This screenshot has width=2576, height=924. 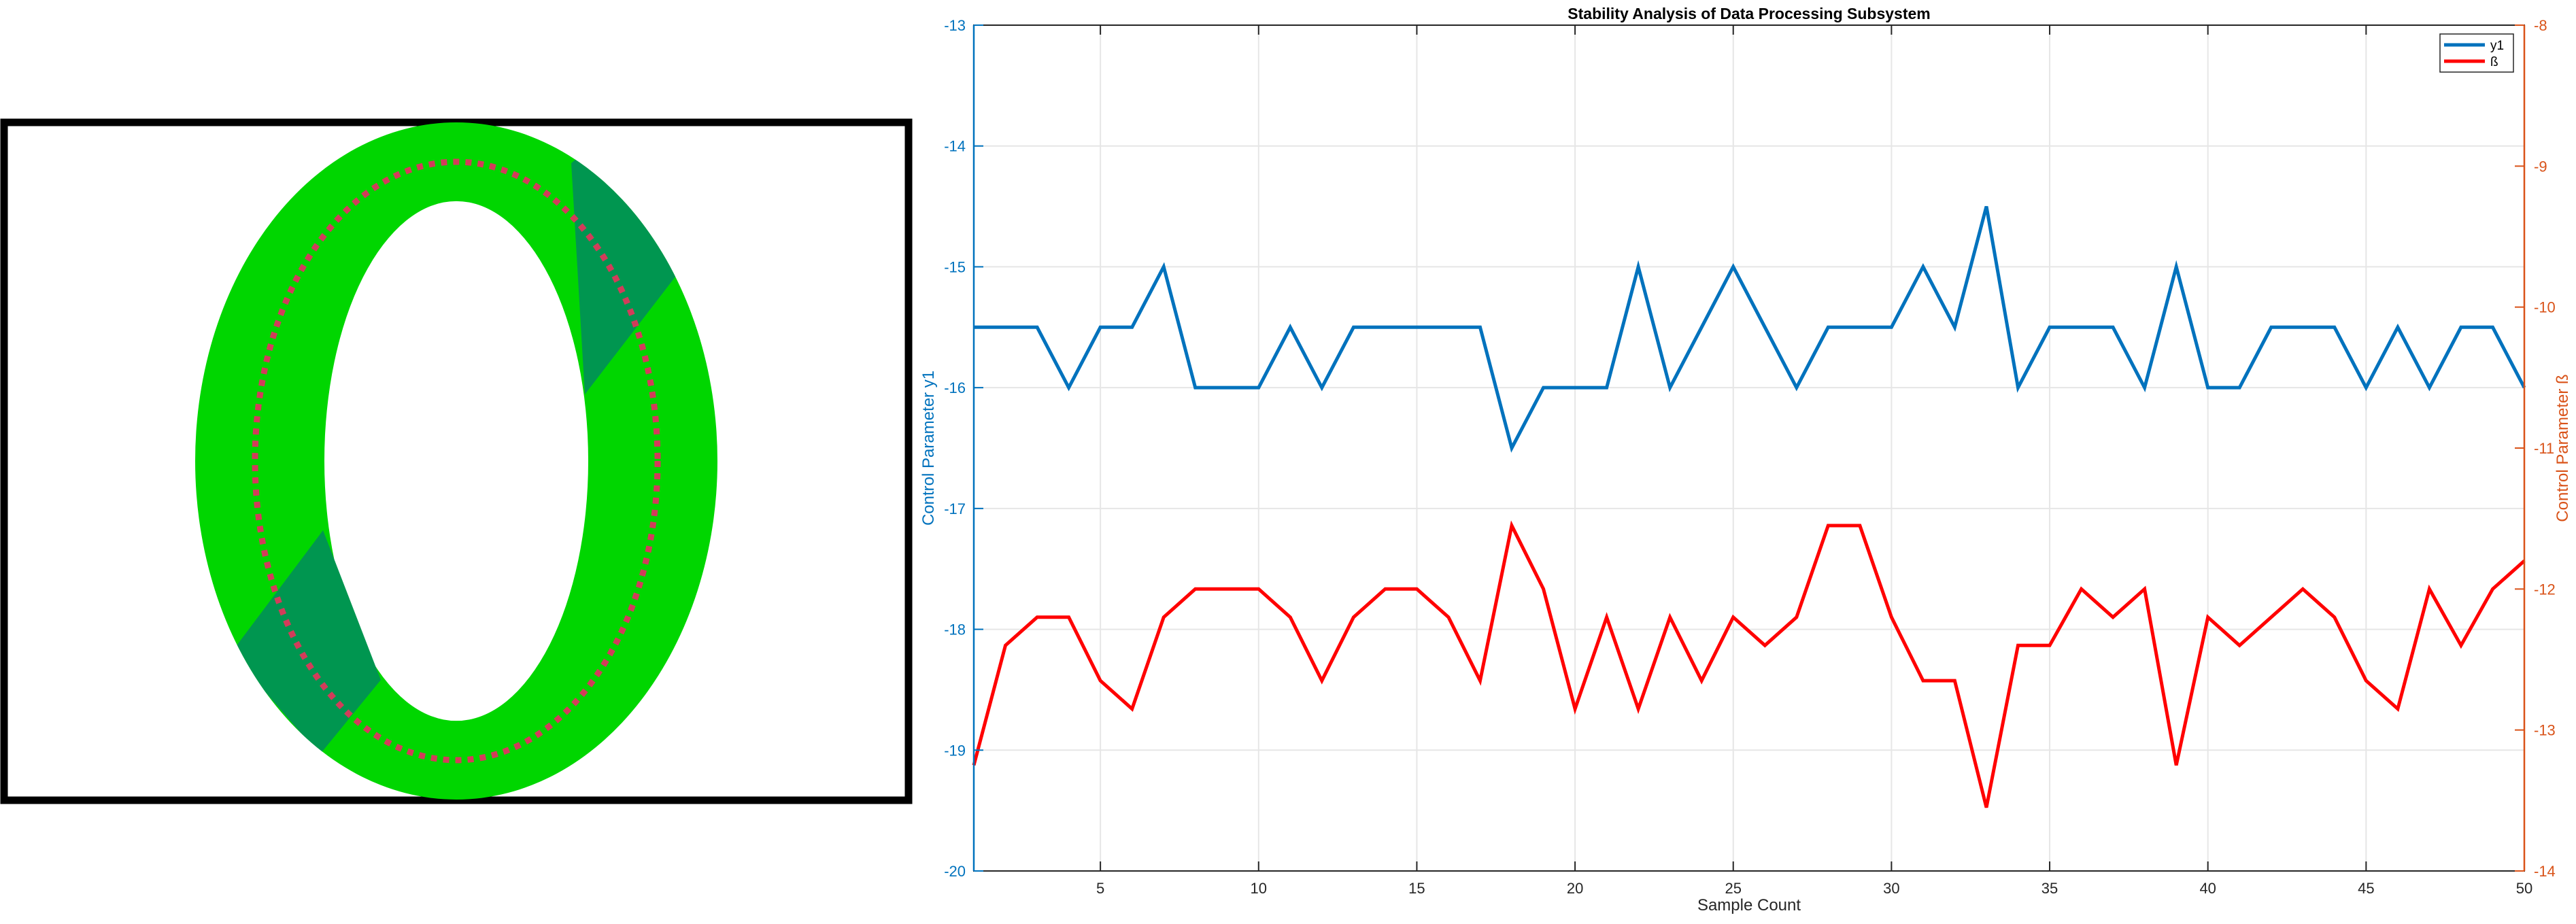 What do you see at coordinates (1416, 888) in the screenshot?
I see `x-tick-label: 15` at bounding box center [1416, 888].